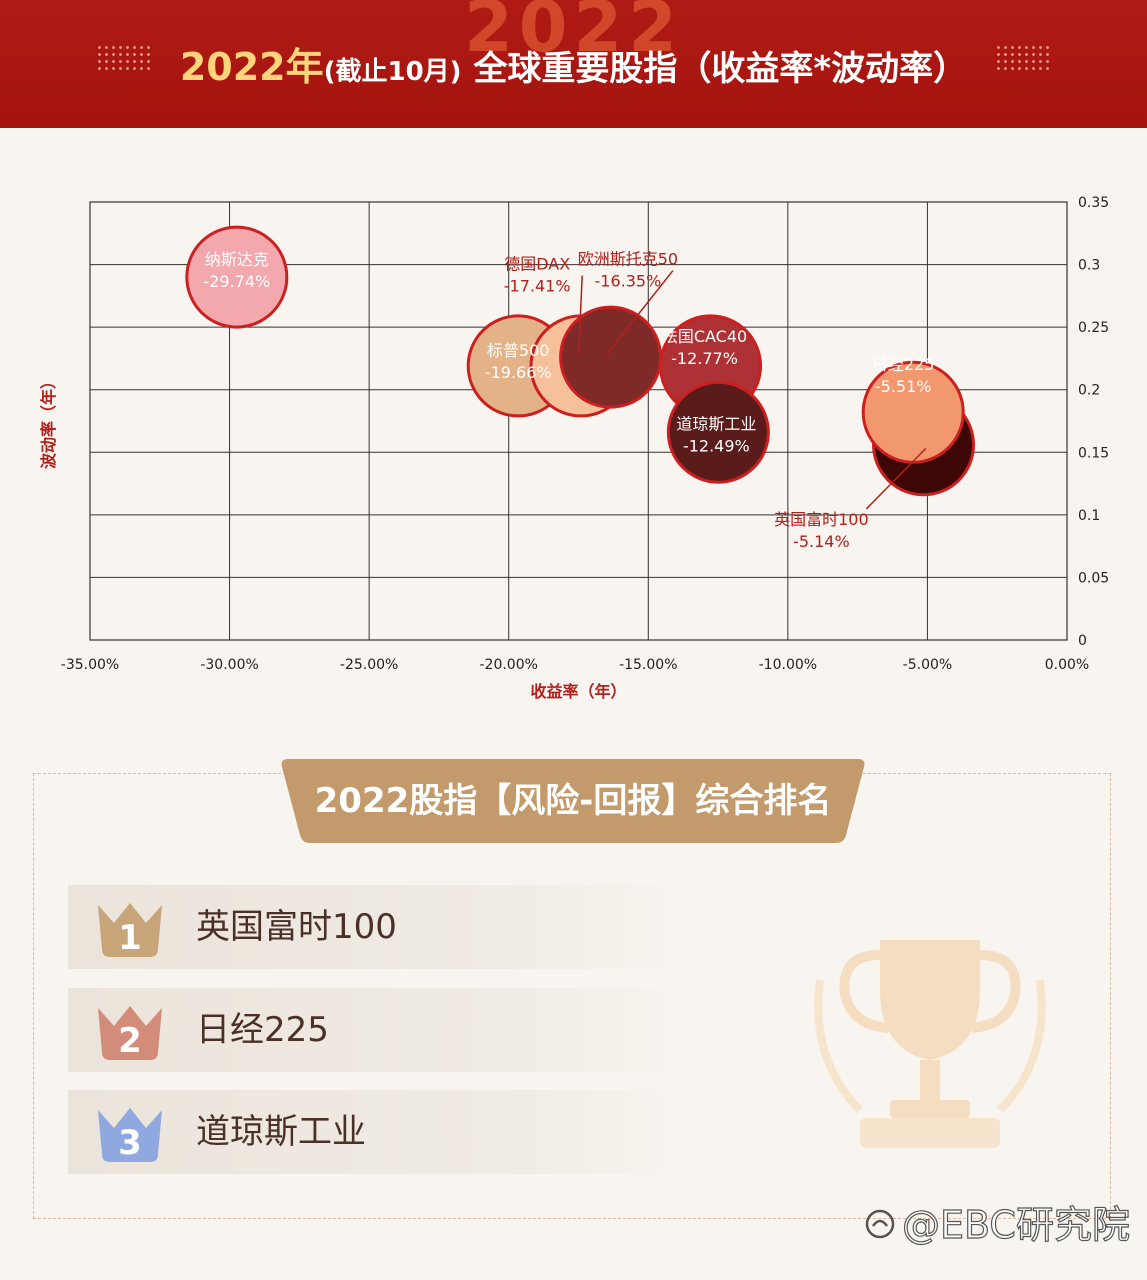 The height and width of the screenshot is (1280, 1147). What do you see at coordinates (821, 519) in the screenshot?
I see `bubble-label-name: 英国富时100` at bounding box center [821, 519].